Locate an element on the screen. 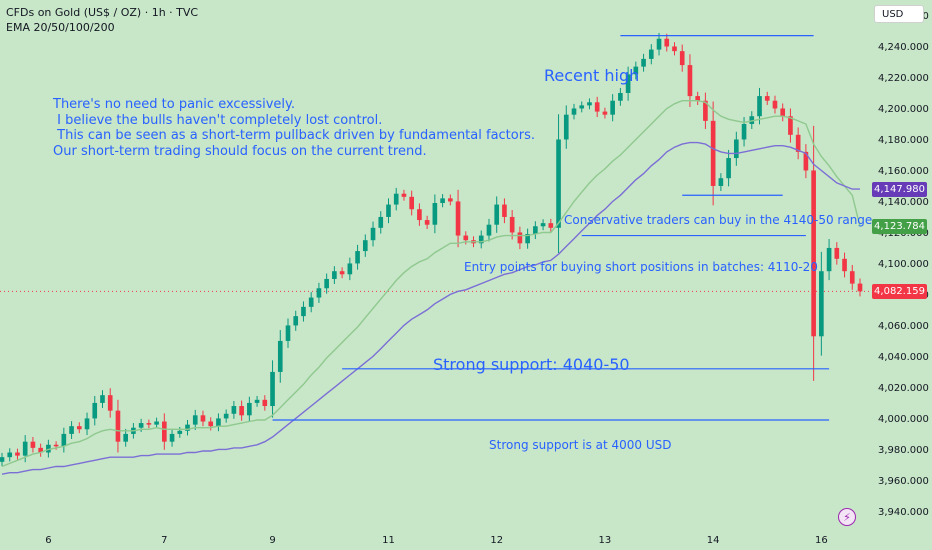 This screenshot has height=550, width=932. price-tick-label: 4,220.000 is located at coordinates (903, 78).